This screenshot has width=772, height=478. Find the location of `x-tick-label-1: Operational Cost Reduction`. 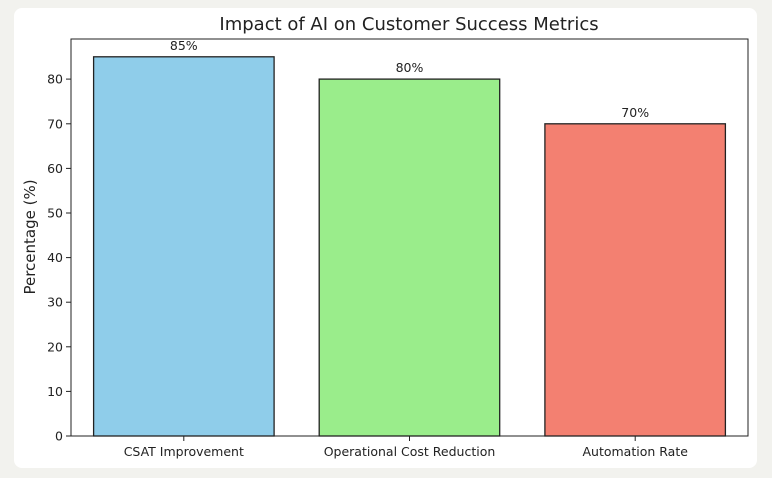

x-tick-label-1: Operational Cost Reduction is located at coordinates (410, 451).